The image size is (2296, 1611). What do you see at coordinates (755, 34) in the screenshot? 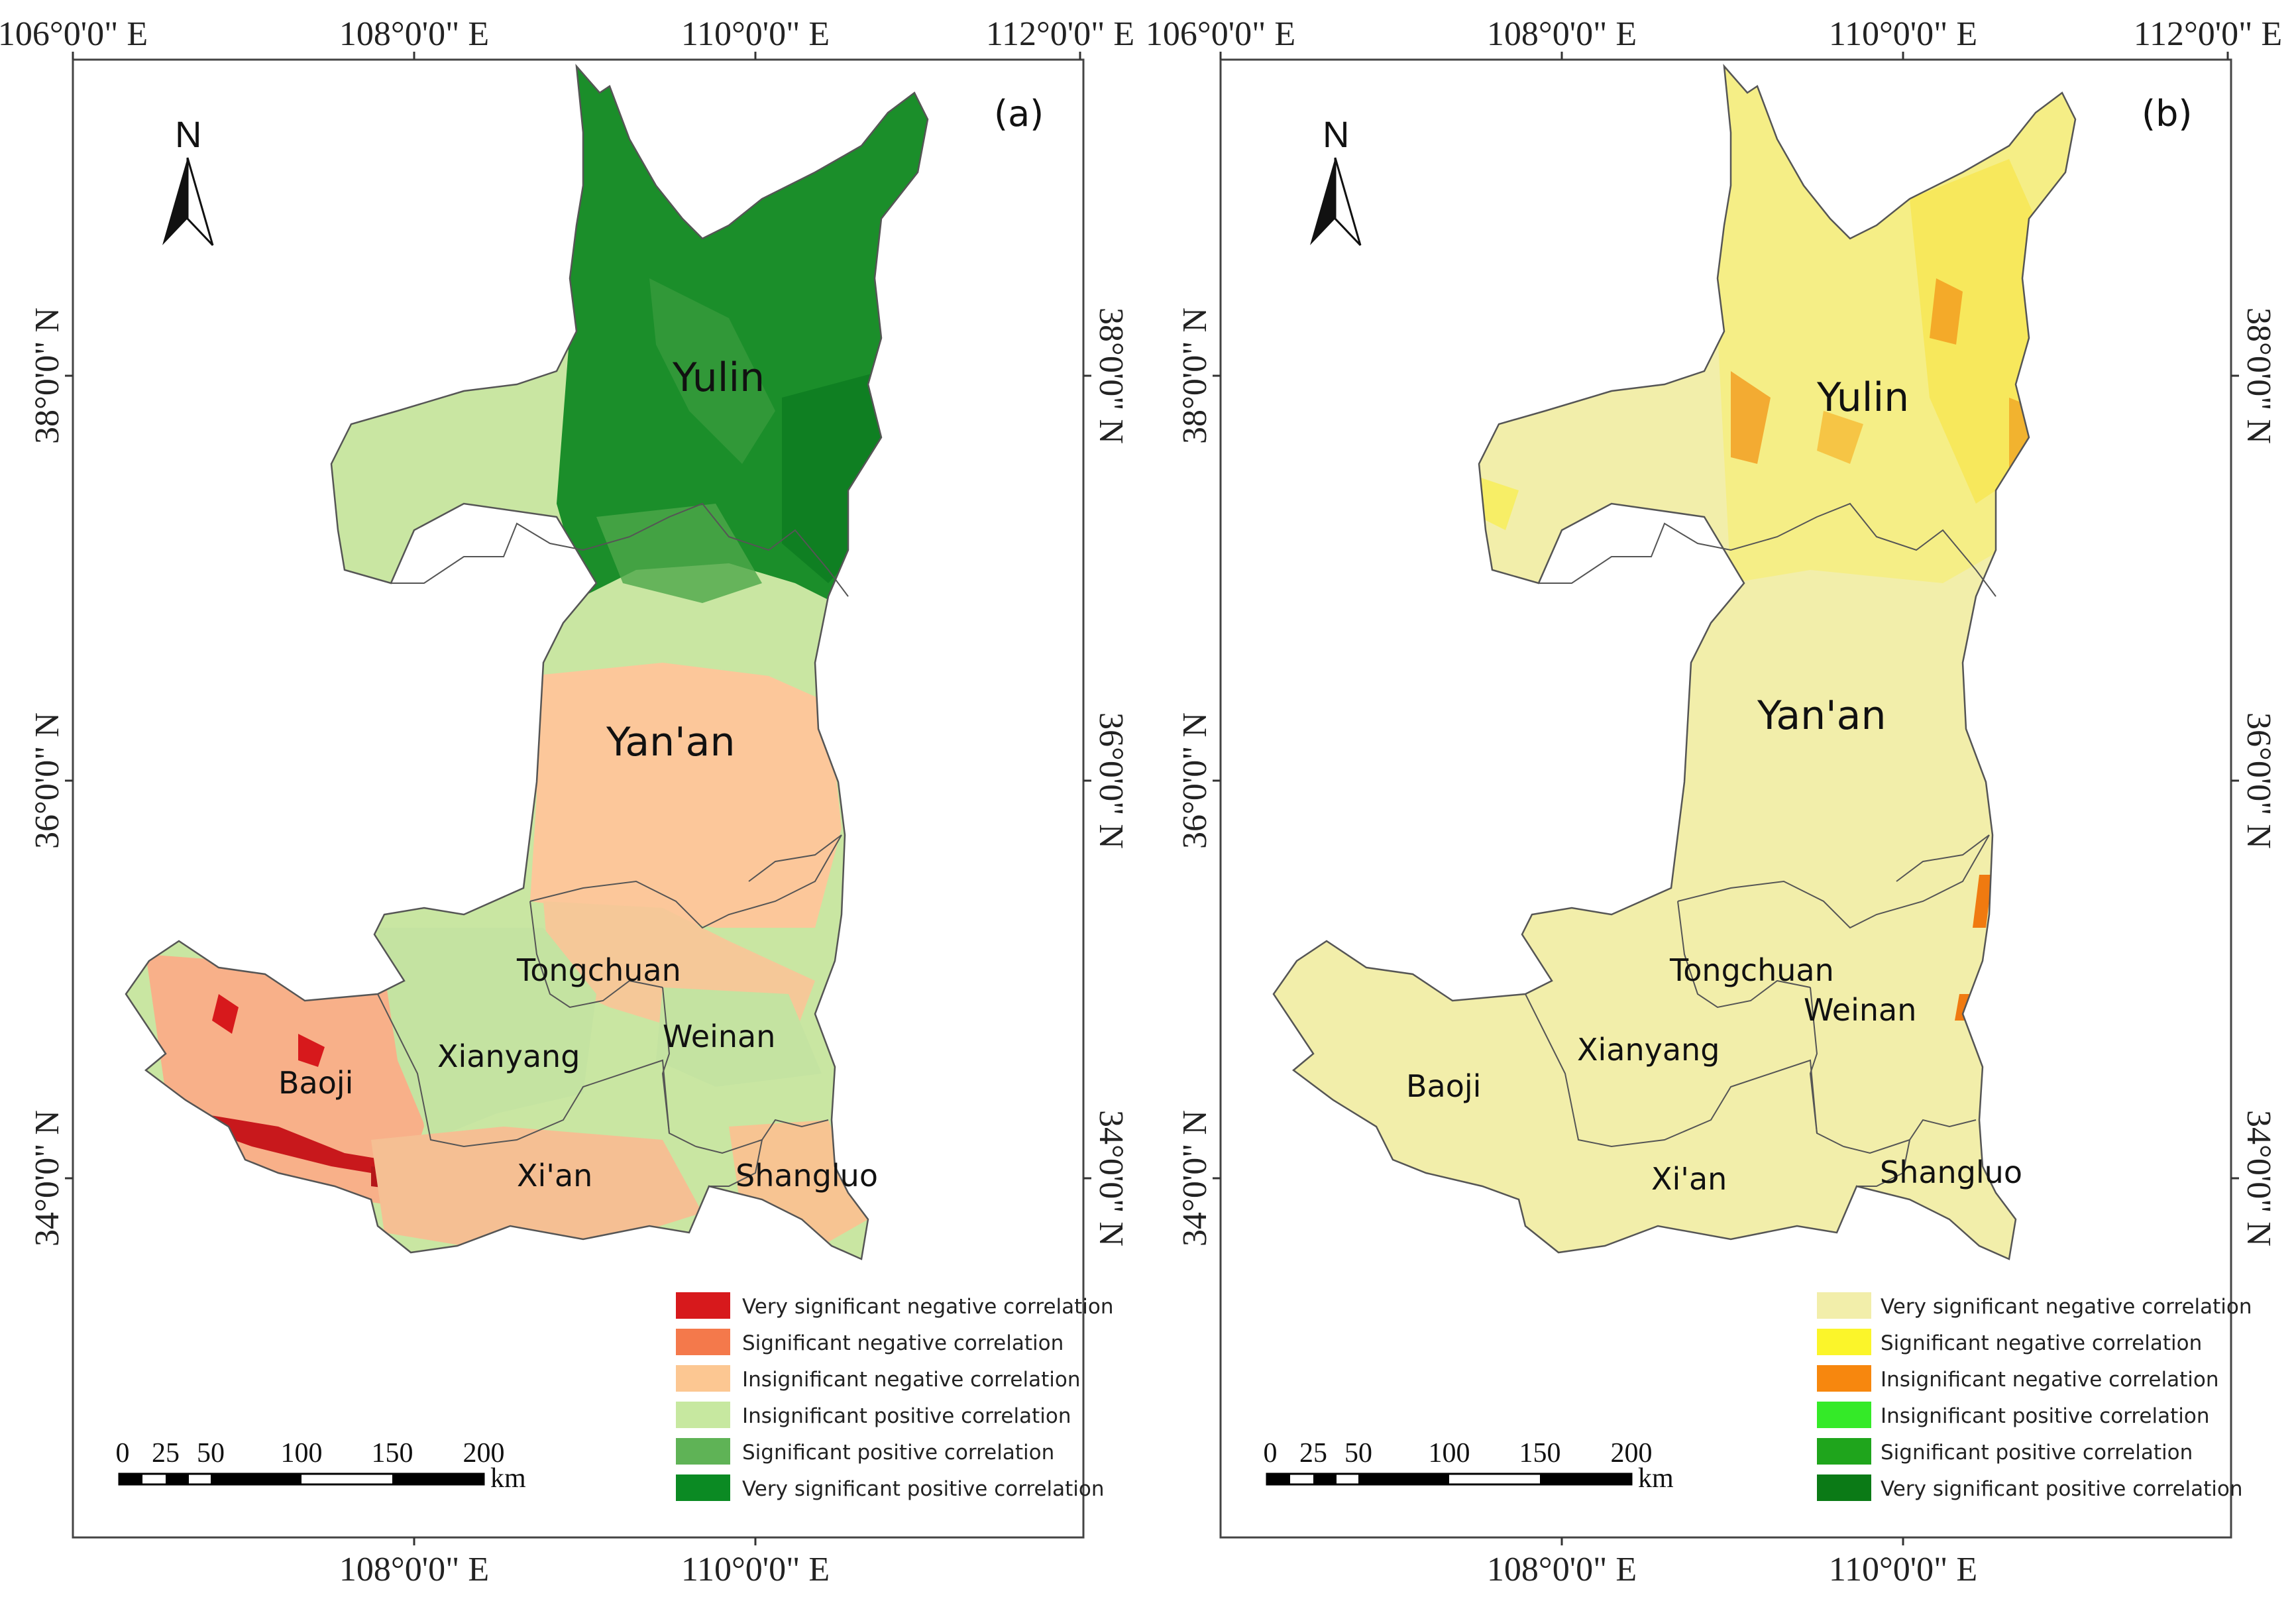
I see `lon-label-top: 110°0'0" E` at bounding box center [755, 34].